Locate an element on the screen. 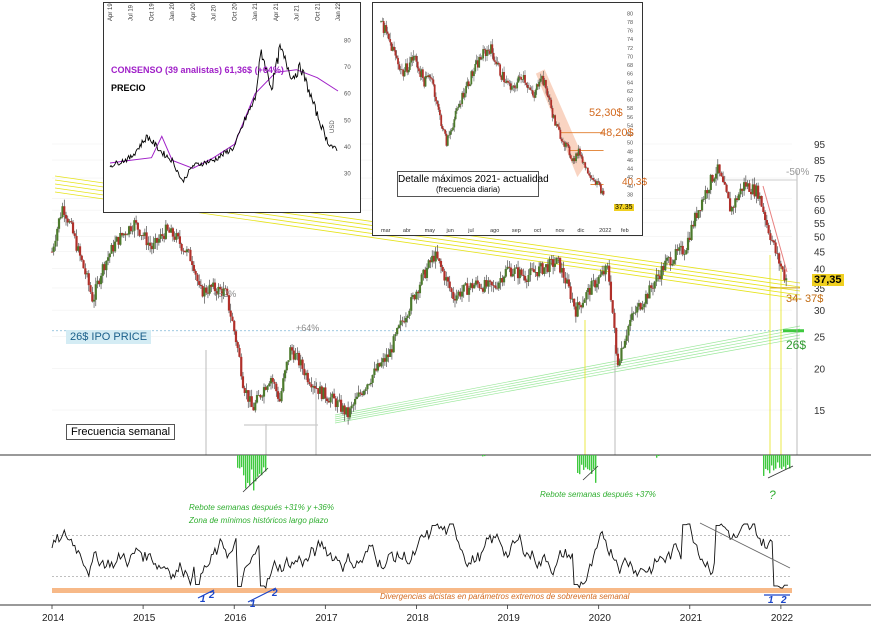  ascending-support-line is located at coordinates (567, 380).